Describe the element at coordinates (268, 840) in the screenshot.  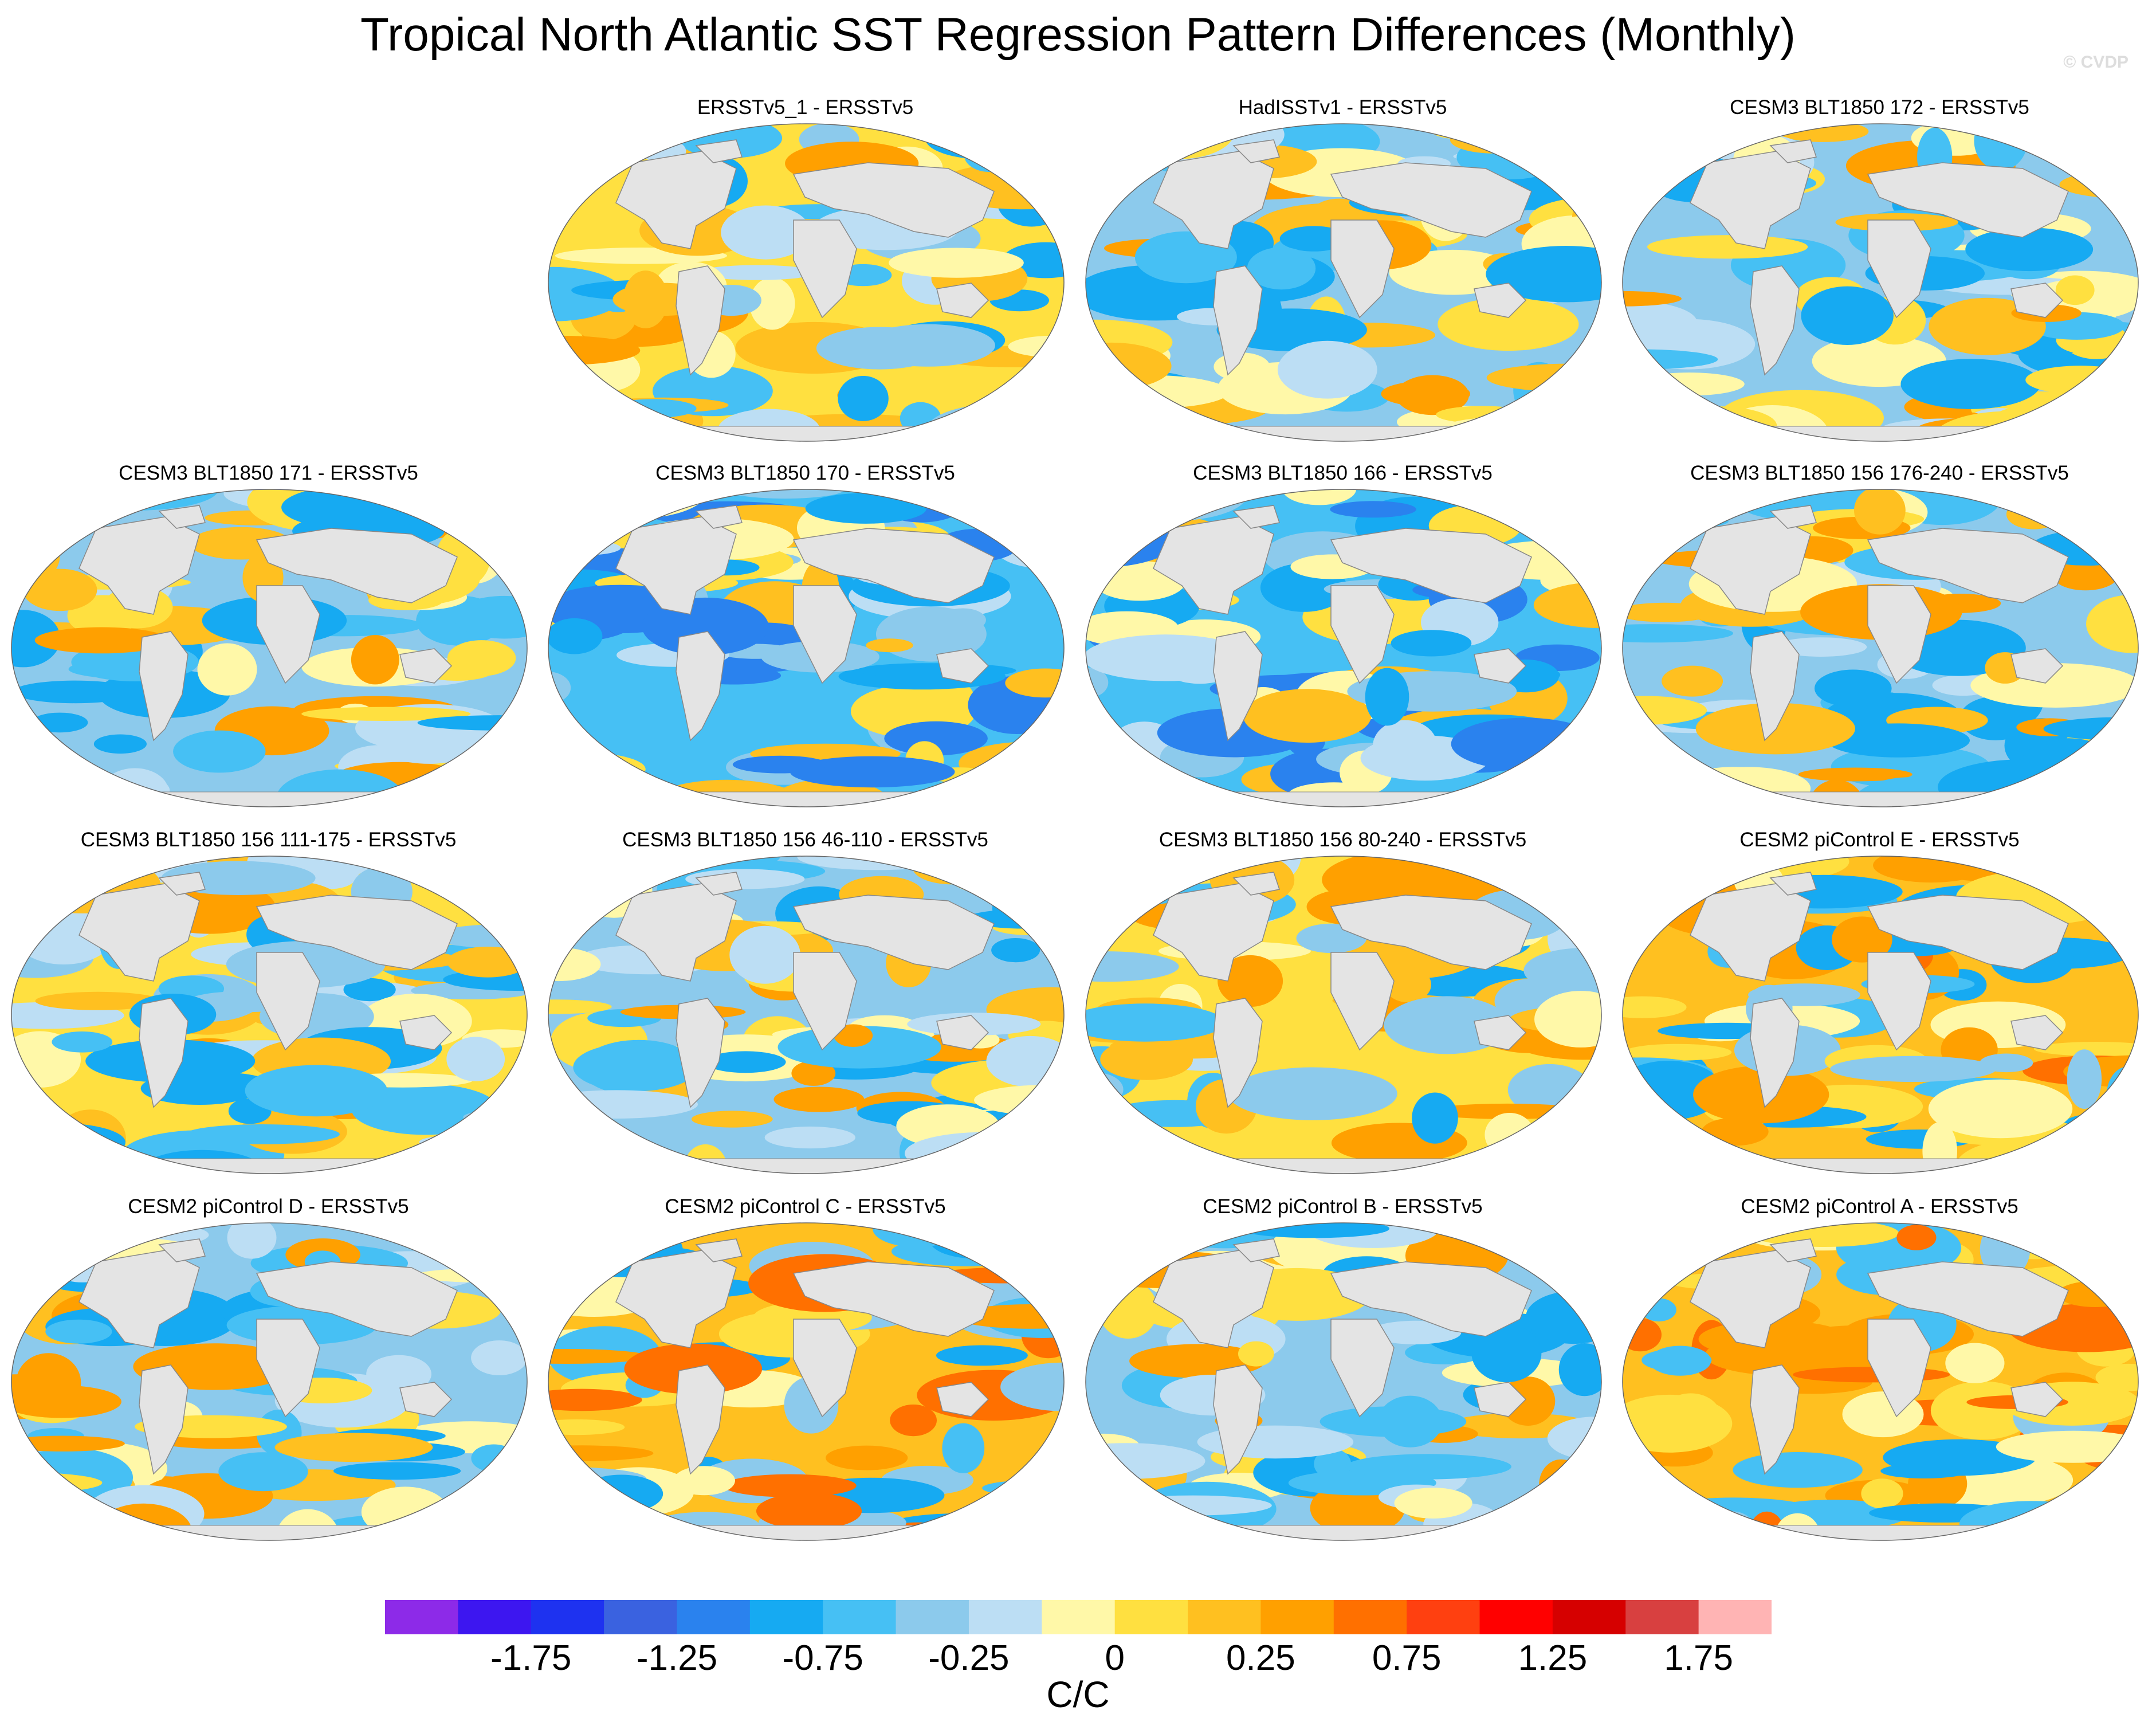
I see `panel-title: CESM3 BLT1850 156 111-175 - ERSSTv5` at that location.